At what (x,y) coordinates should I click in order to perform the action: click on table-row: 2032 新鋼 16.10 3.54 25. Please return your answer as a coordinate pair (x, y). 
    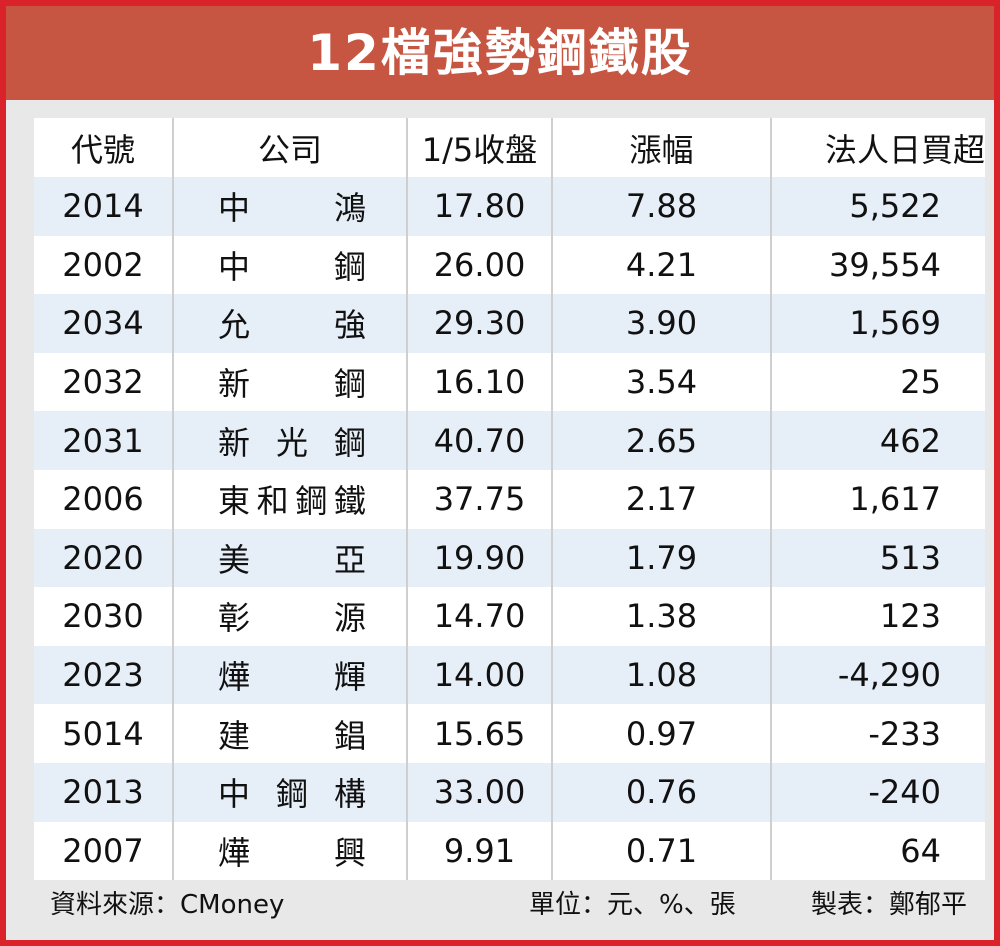
    Looking at the image, I should click on (509, 382).